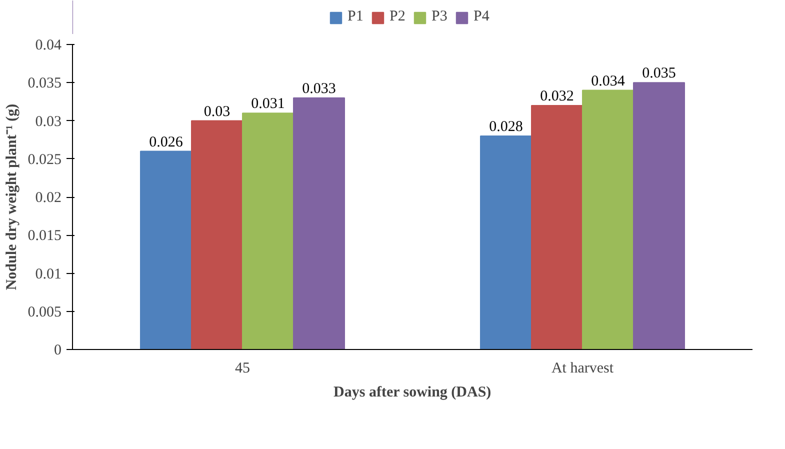 Image resolution: width=785 pixels, height=449 pixels. What do you see at coordinates (45, 84) in the screenshot?
I see `y-tick-label: 0.035` at bounding box center [45, 84].